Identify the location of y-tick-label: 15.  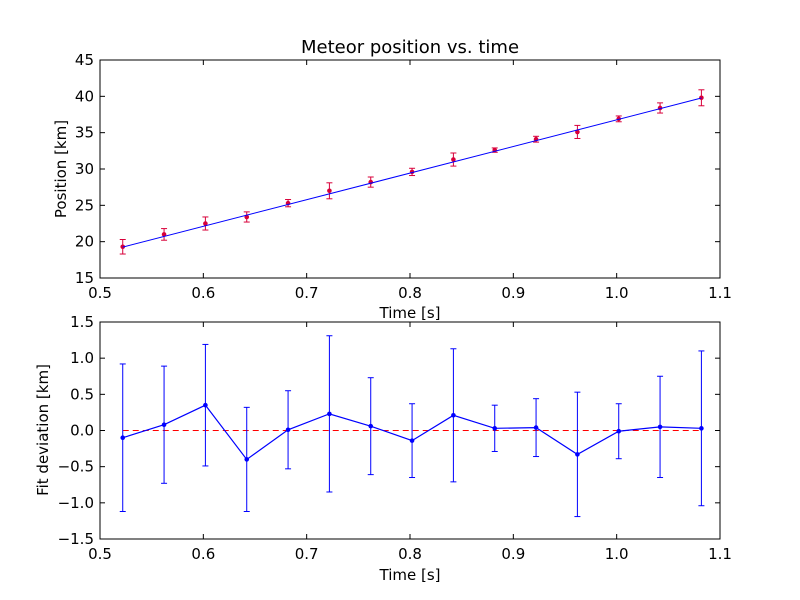
(84, 278).